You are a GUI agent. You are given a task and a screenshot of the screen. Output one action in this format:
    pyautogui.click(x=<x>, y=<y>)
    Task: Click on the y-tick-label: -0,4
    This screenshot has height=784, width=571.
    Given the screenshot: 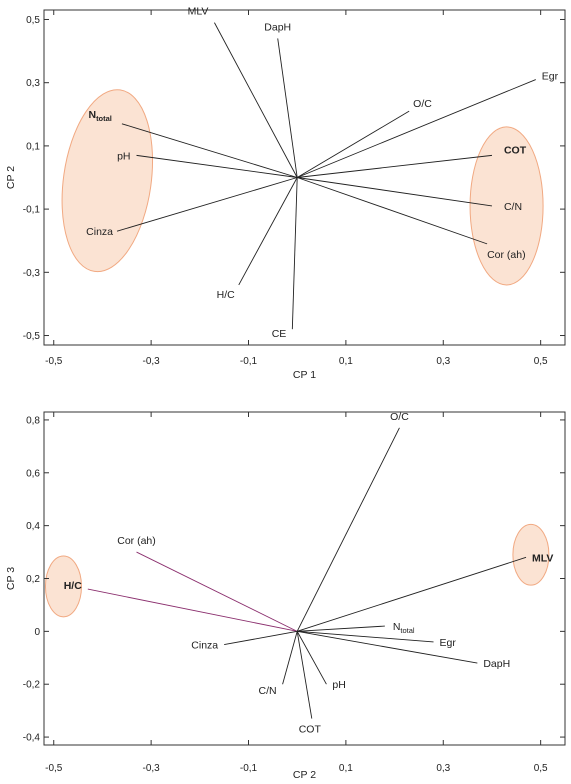 What is the action you would take?
    pyautogui.click(x=32, y=738)
    